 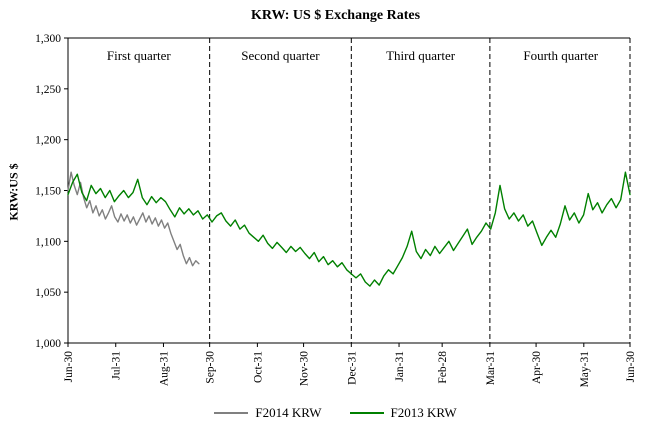 What do you see at coordinates (211, 367) in the screenshot?
I see `x-tick-label: Sep-30` at bounding box center [211, 367].